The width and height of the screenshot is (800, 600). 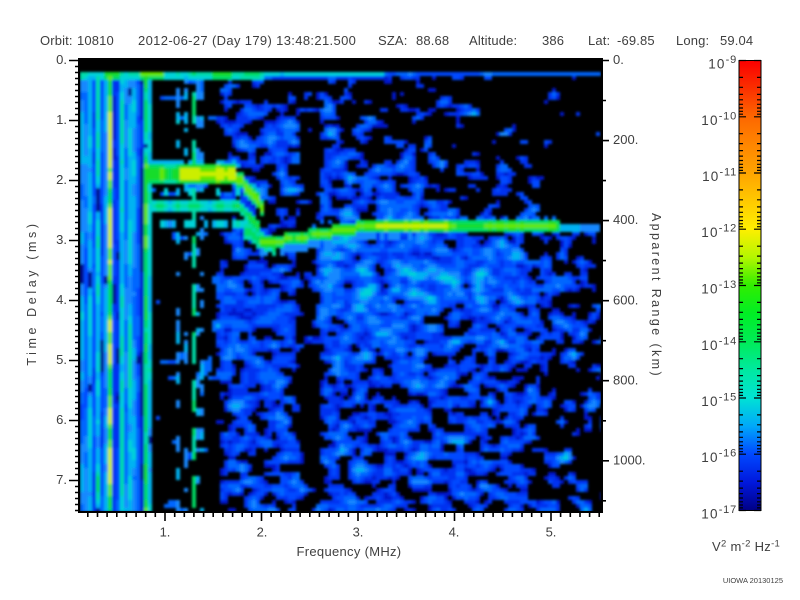 What do you see at coordinates (746, 547) in the screenshot?
I see `svg-text: V2 m-2 Hz-1` at bounding box center [746, 547].